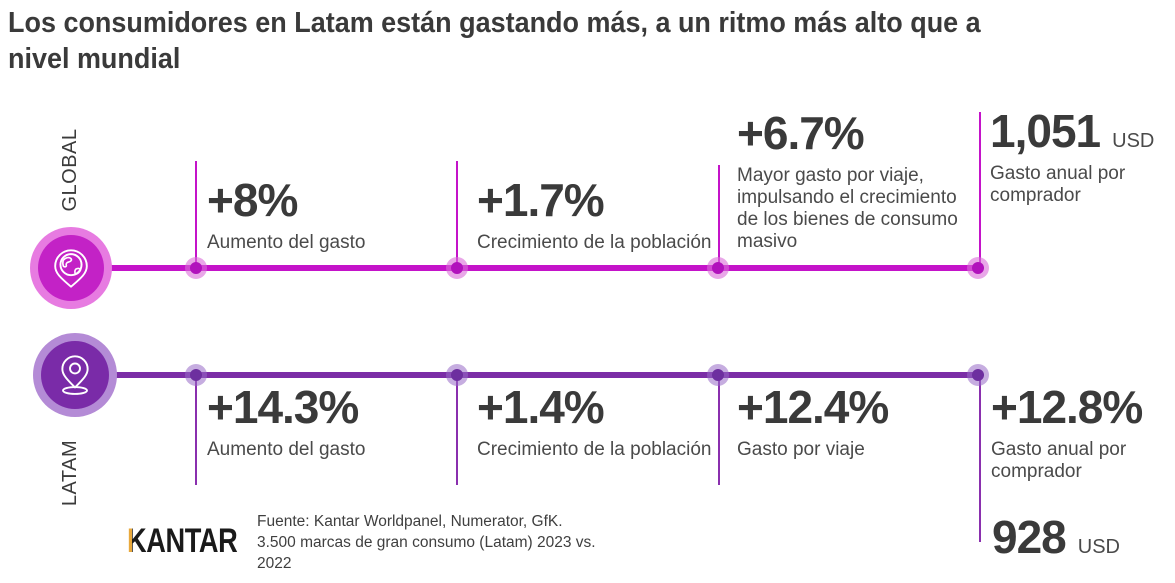  What do you see at coordinates (94, 59) in the screenshot?
I see `page-title-line2: nivel mundial` at bounding box center [94, 59].